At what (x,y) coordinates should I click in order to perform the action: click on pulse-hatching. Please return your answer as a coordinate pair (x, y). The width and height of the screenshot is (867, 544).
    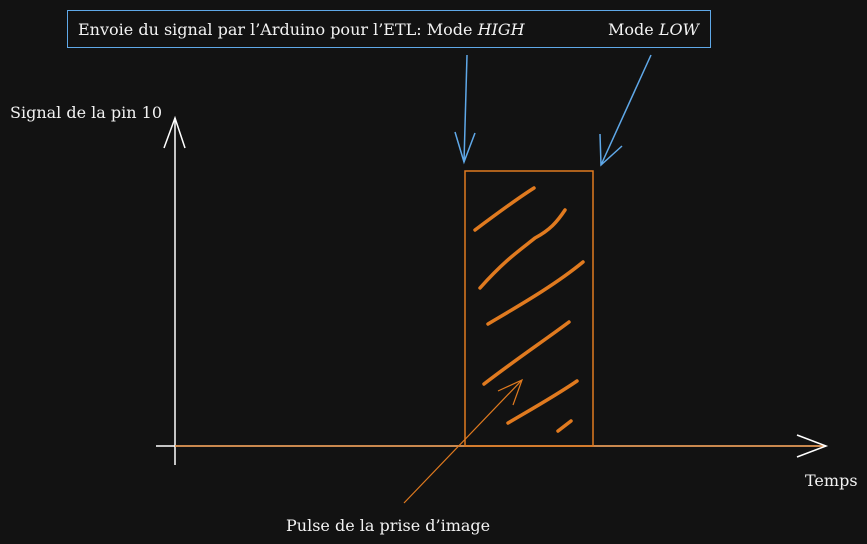
    Looking at the image, I should click on (529, 309).